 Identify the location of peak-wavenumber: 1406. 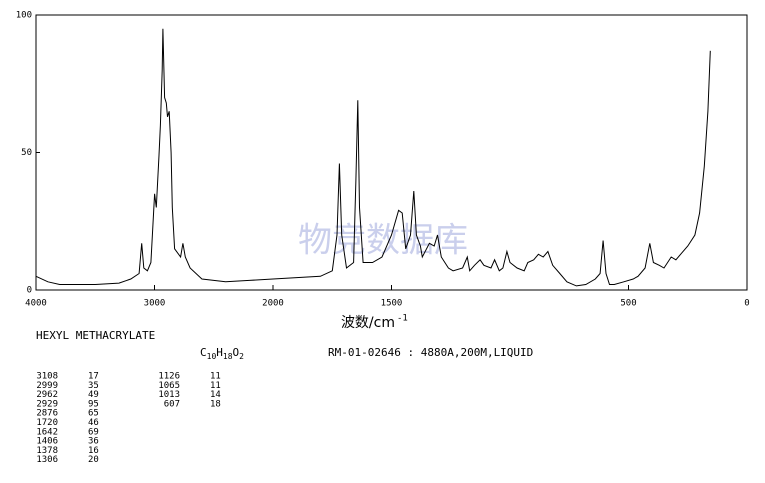
(47, 442).